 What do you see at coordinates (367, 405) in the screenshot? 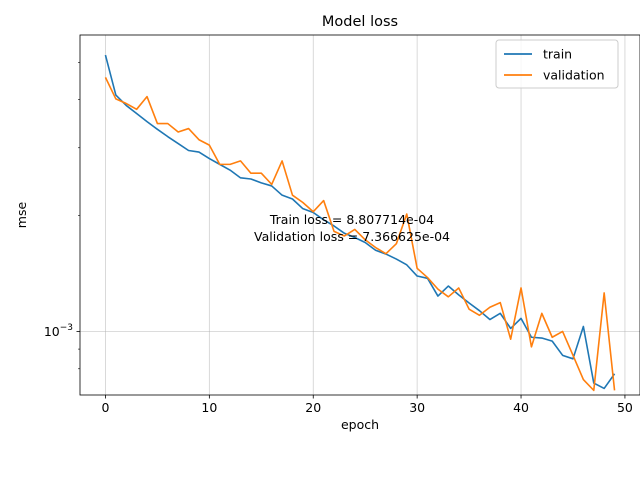
I see `x-axis-ticks: 0 10 20 30 40 50` at bounding box center [367, 405].